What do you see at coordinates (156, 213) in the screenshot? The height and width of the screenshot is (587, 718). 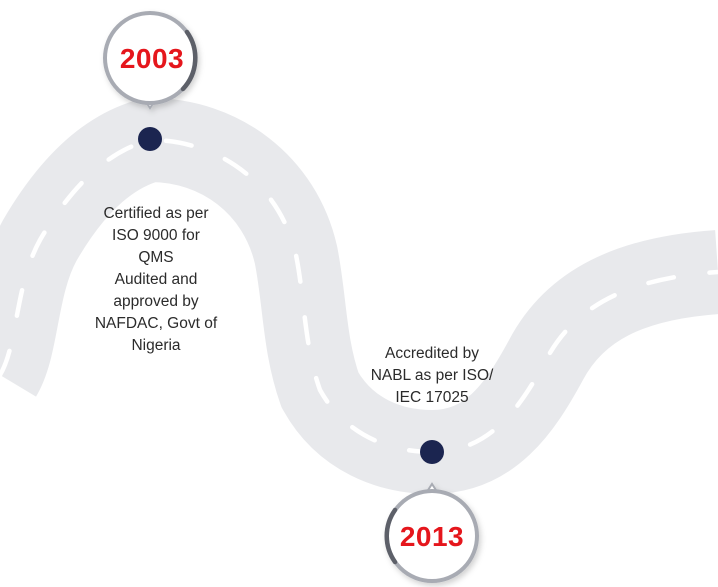 I see `description-line: Certified as per` at bounding box center [156, 213].